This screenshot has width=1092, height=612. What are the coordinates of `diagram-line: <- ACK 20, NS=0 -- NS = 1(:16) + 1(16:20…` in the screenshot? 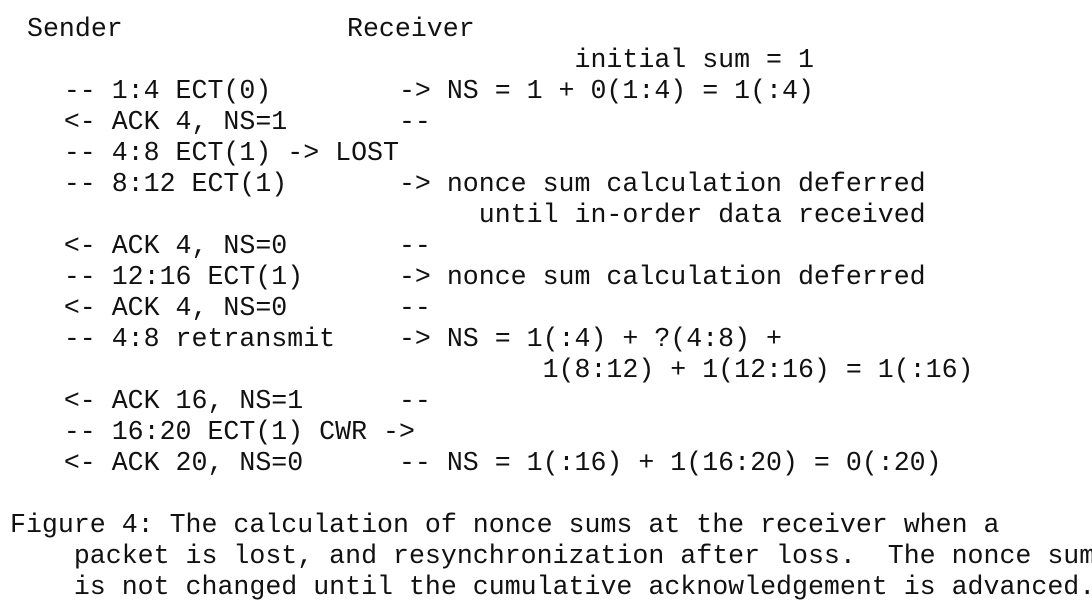 It's located at (471, 463).